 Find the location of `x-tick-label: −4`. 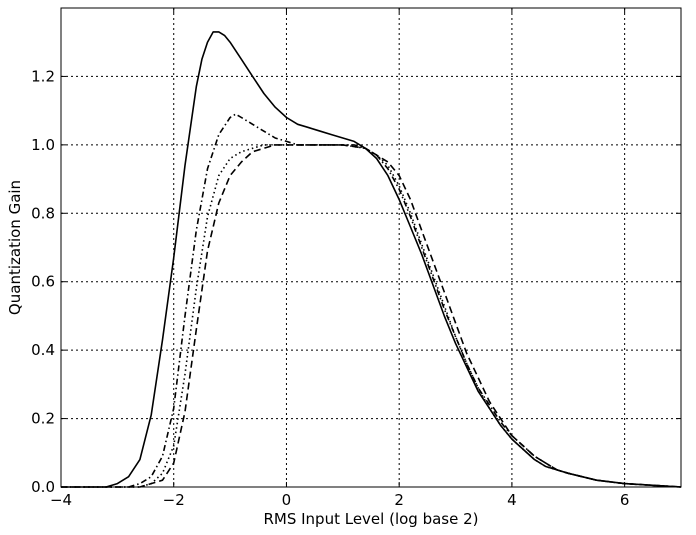

x-tick-label: −4 is located at coordinates (61, 500).